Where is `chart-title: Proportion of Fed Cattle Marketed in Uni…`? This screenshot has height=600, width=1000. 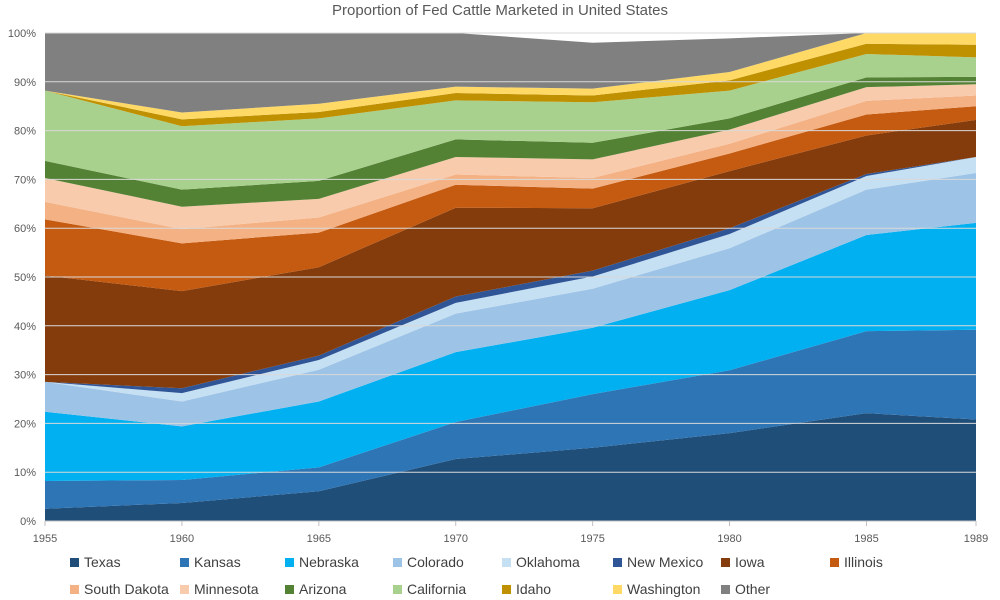 chart-title: Proportion of Fed Cattle Marketed in Uni… is located at coordinates (499, 10).